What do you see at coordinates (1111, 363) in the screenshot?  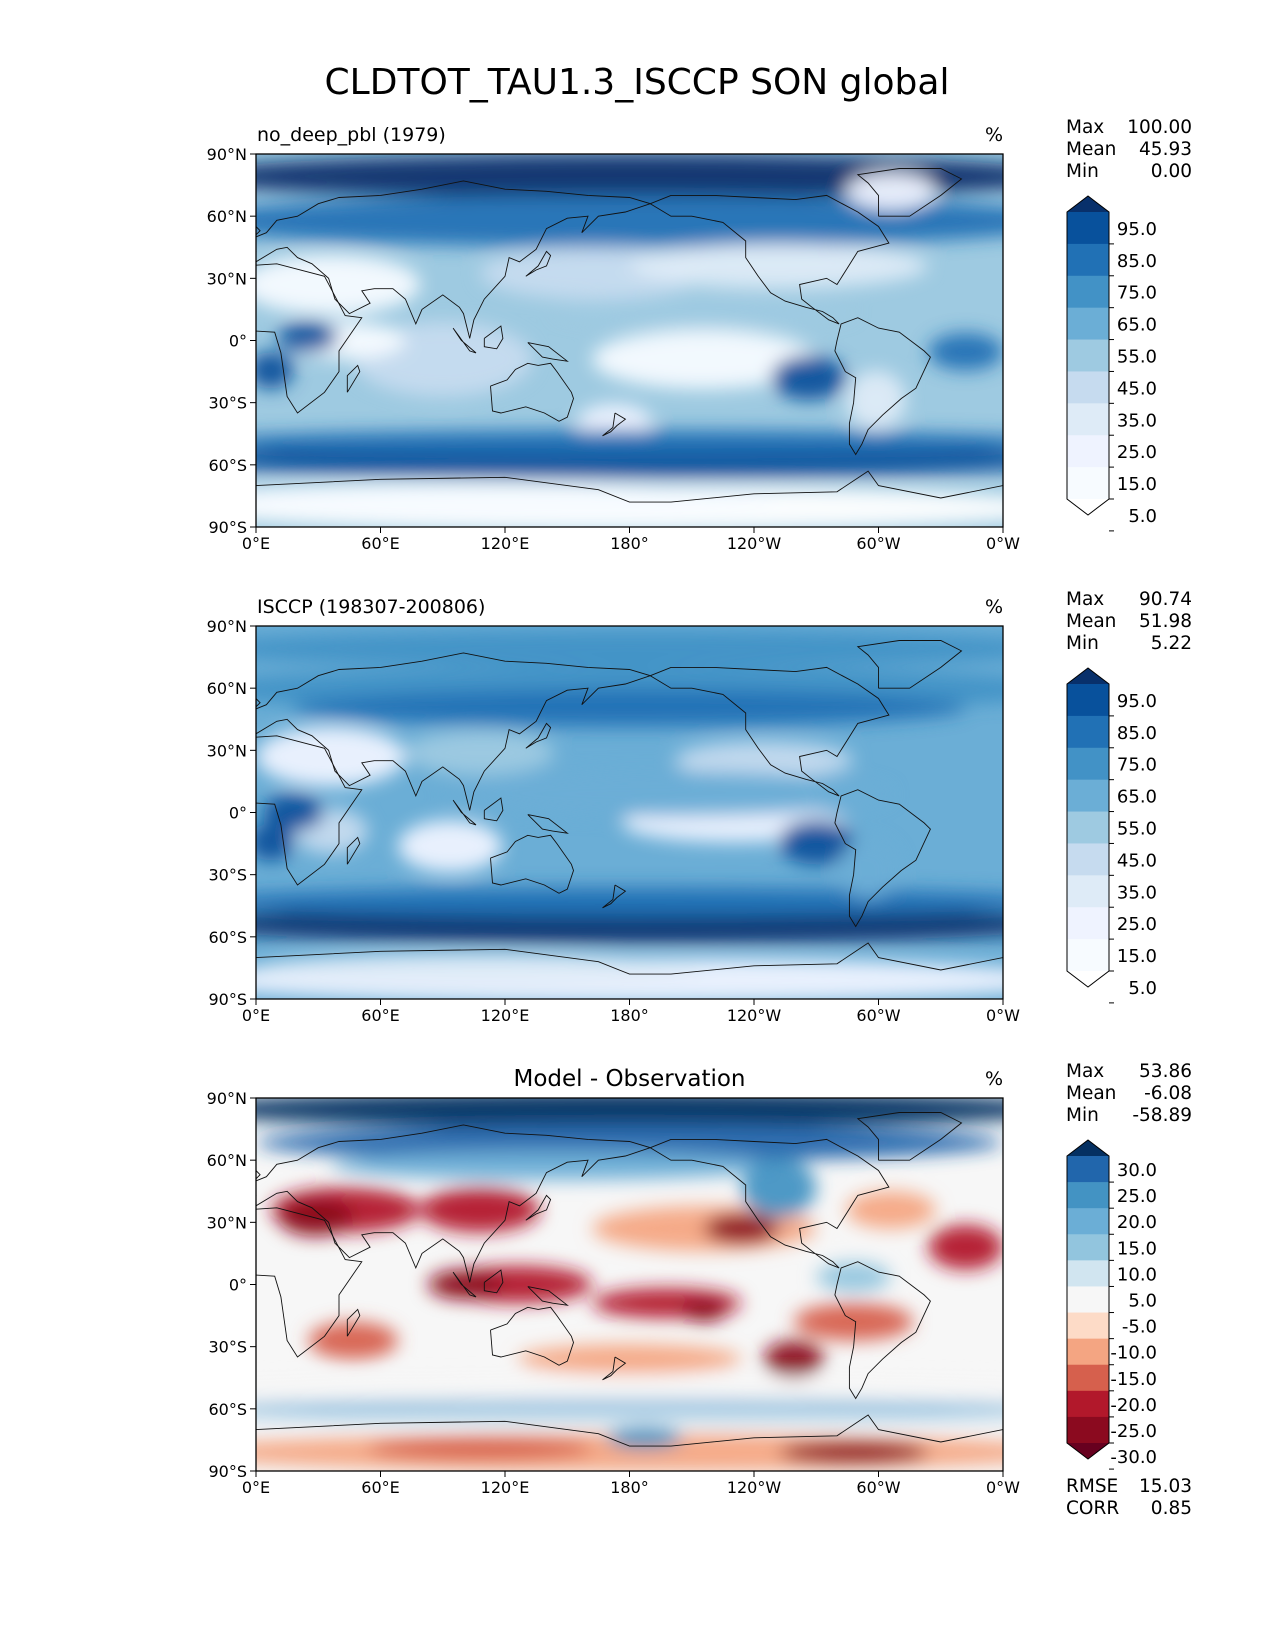 I see `colorbar: 95.0 85.0 75.0 65.0 55.0 45.0 35.0 25.0 15.0 5.0` at bounding box center [1111, 363].